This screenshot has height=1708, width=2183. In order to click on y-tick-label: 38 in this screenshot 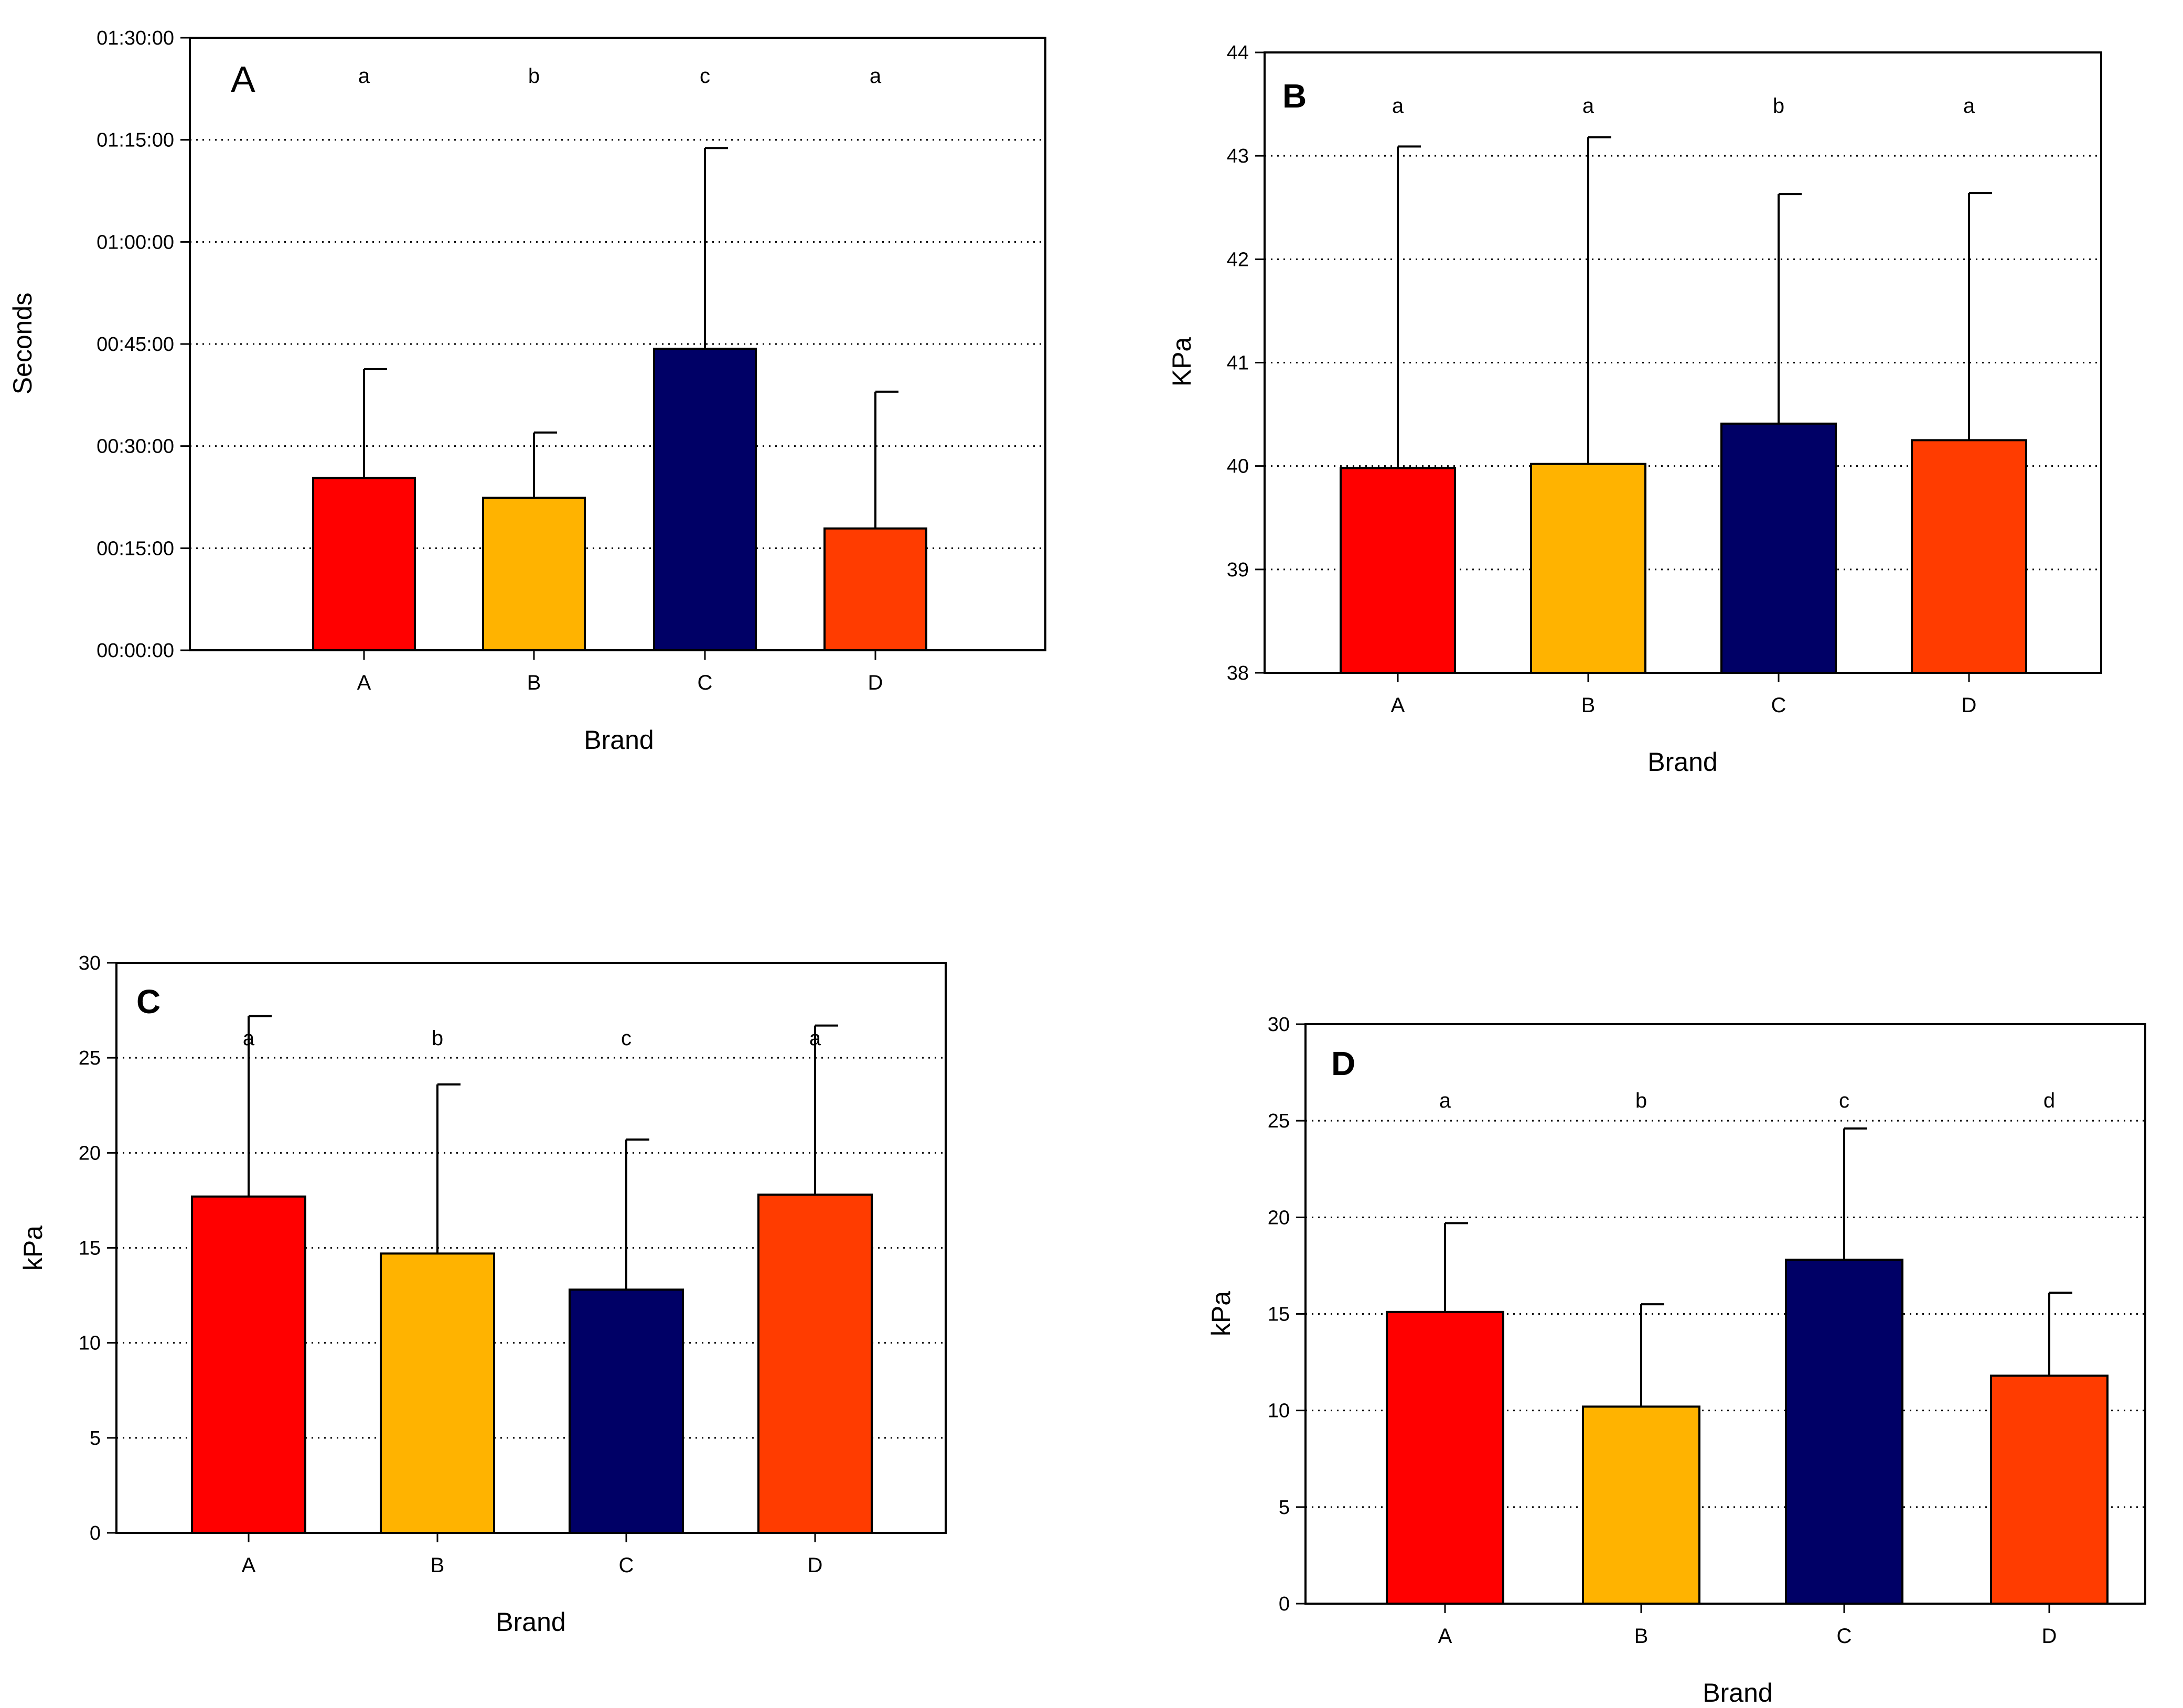, I will do `click(1238, 673)`.